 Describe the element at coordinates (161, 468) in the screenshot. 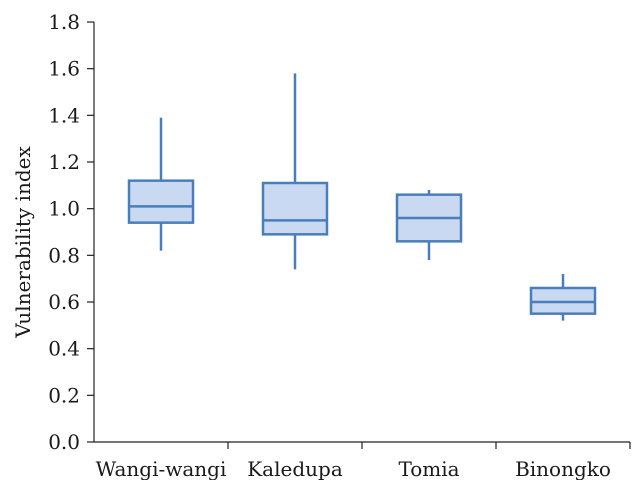

I see `x-category-label: Wangi-wangi` at that location.